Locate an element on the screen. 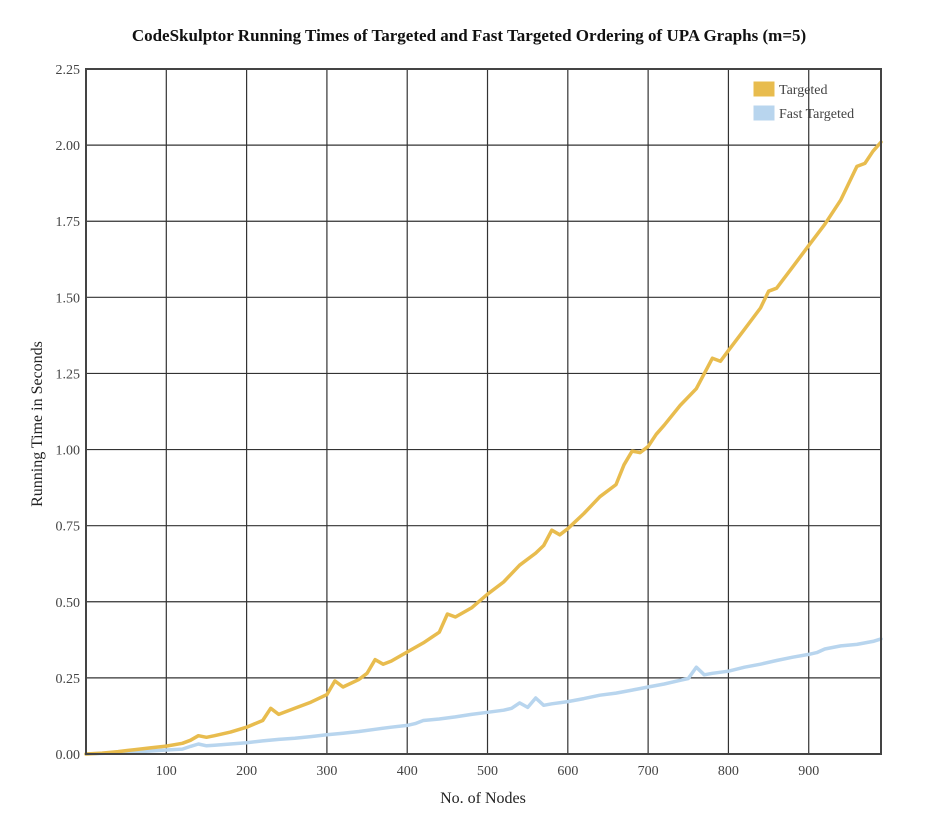 This screenshot has height=825, width=931. x-tick-label: 500 is located at coordinates (487, 771).